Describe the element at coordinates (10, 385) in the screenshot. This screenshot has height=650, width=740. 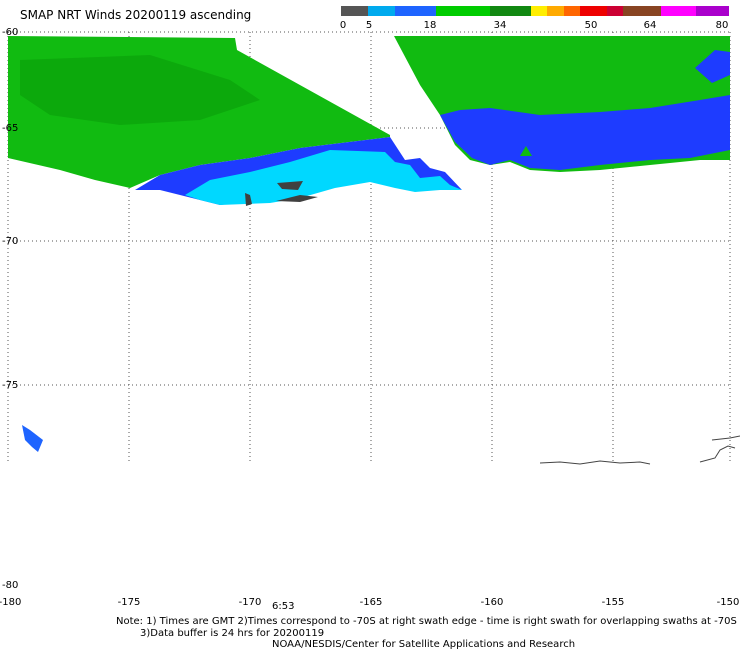
I see `lat-label-75: -75` at that location.